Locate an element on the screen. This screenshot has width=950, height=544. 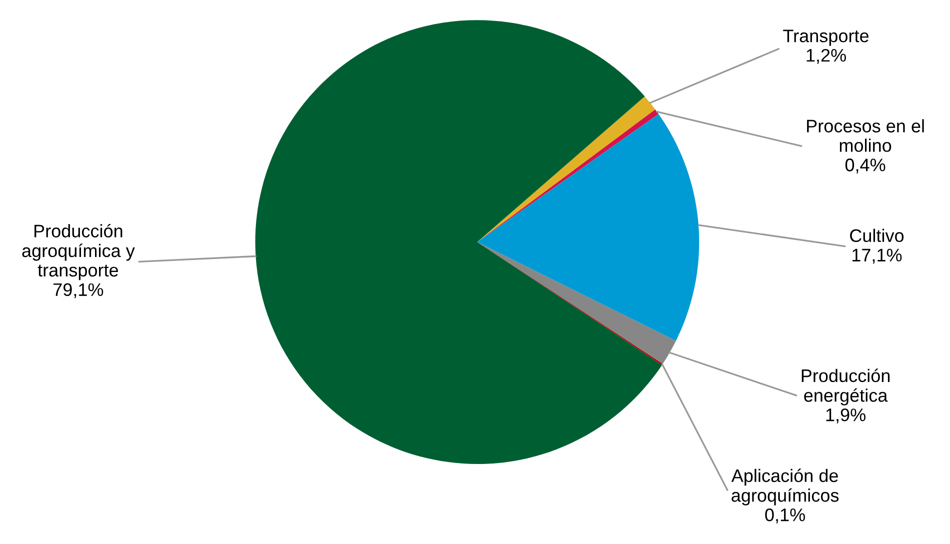
slice-label: Aplicación de agroquímicos is located at coordinates (785, 487).